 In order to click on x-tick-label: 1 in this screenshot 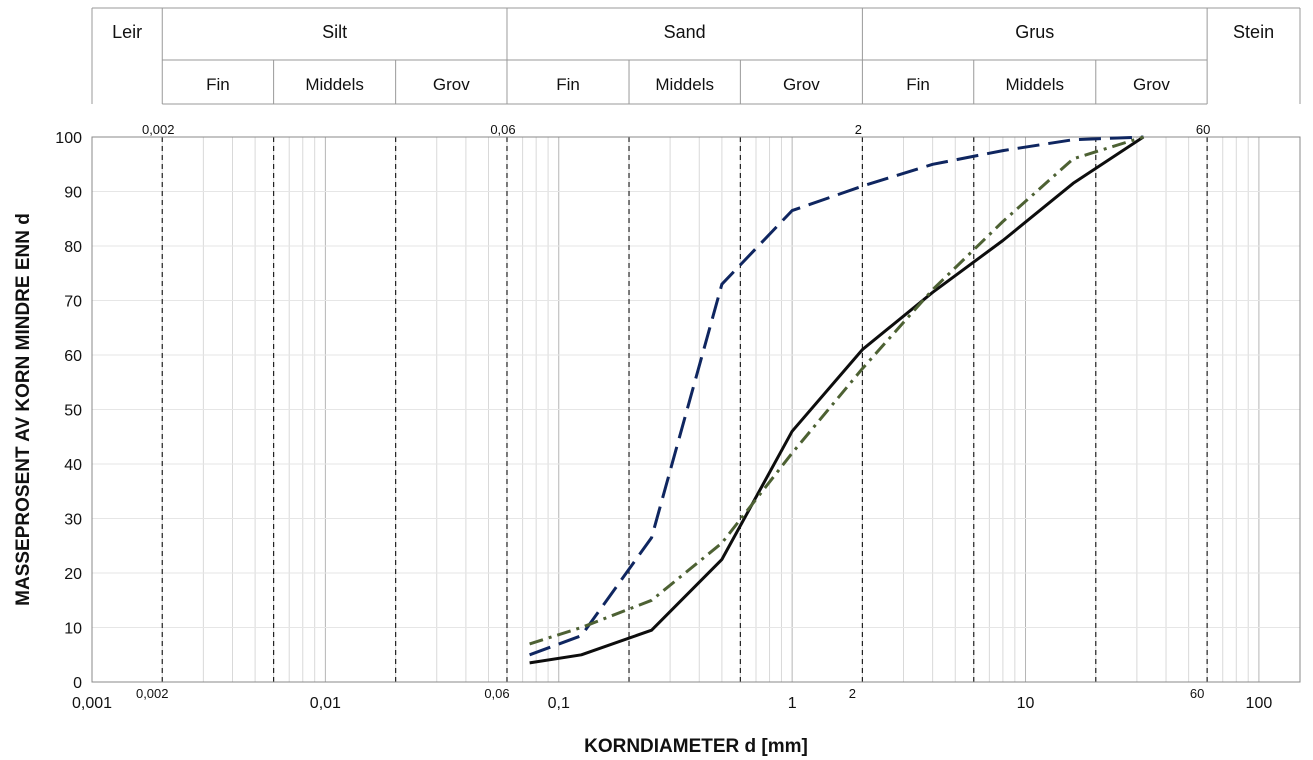, I will do `click(792, 703)`.